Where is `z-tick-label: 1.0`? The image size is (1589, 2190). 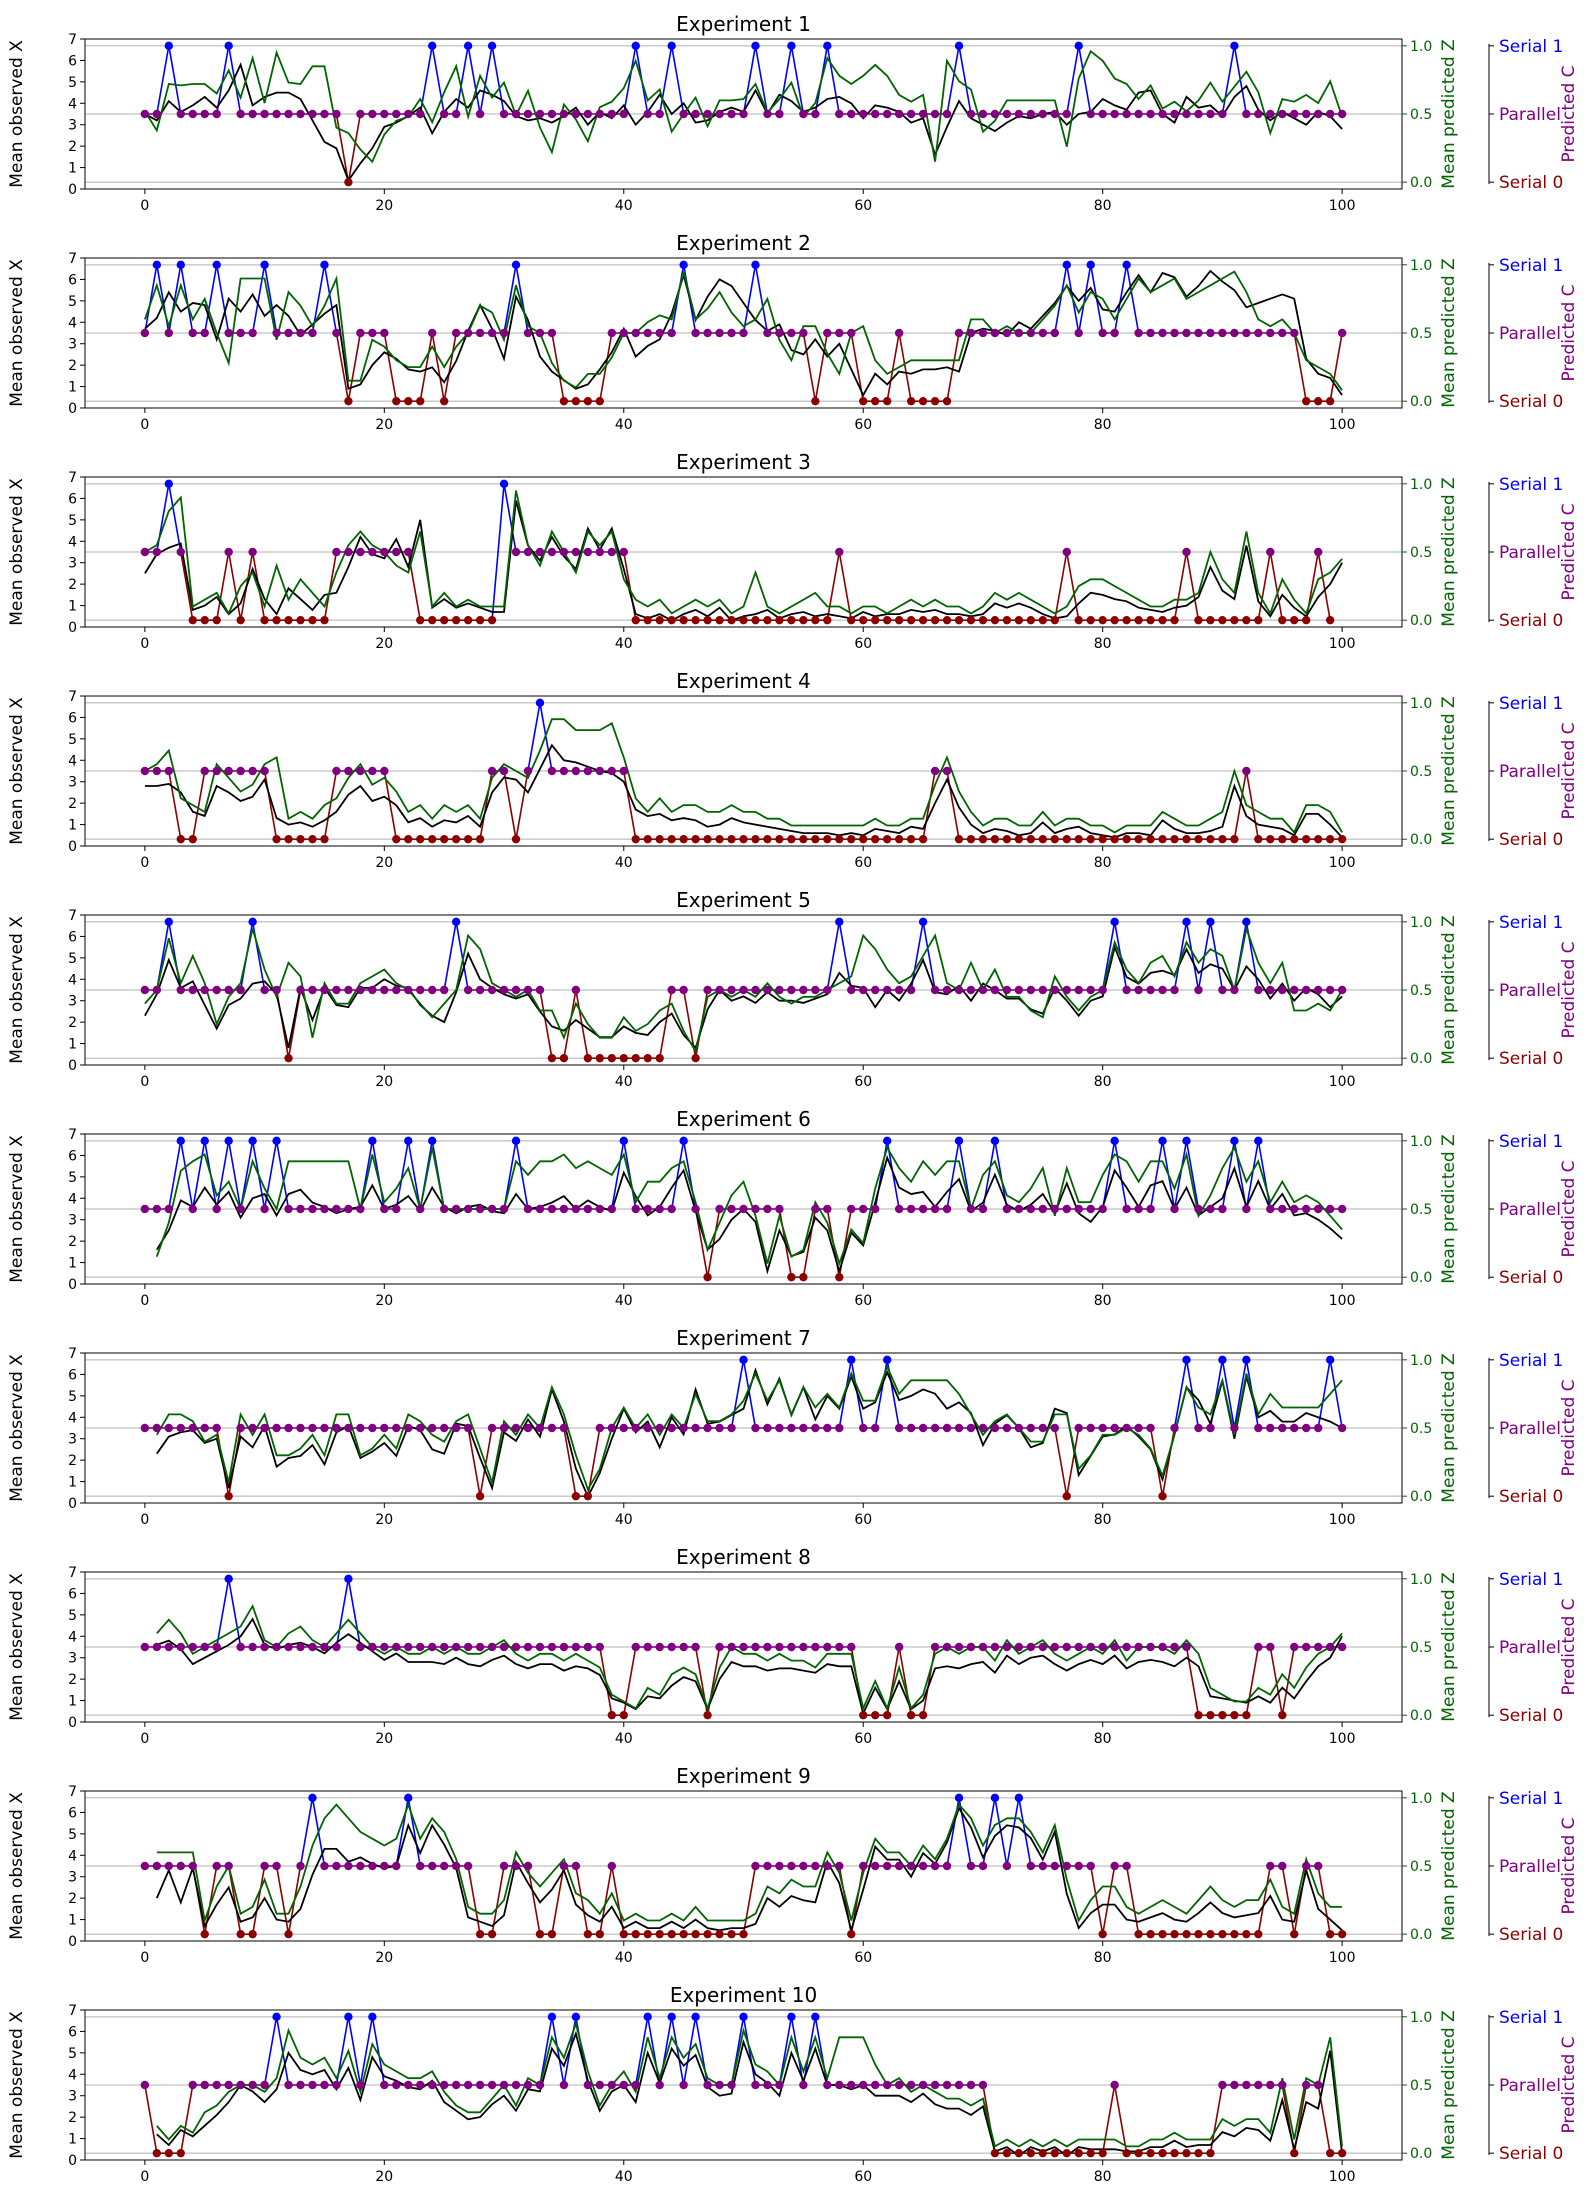 z-tick-label: 1.0 is located at coordinates (1421, 1142).